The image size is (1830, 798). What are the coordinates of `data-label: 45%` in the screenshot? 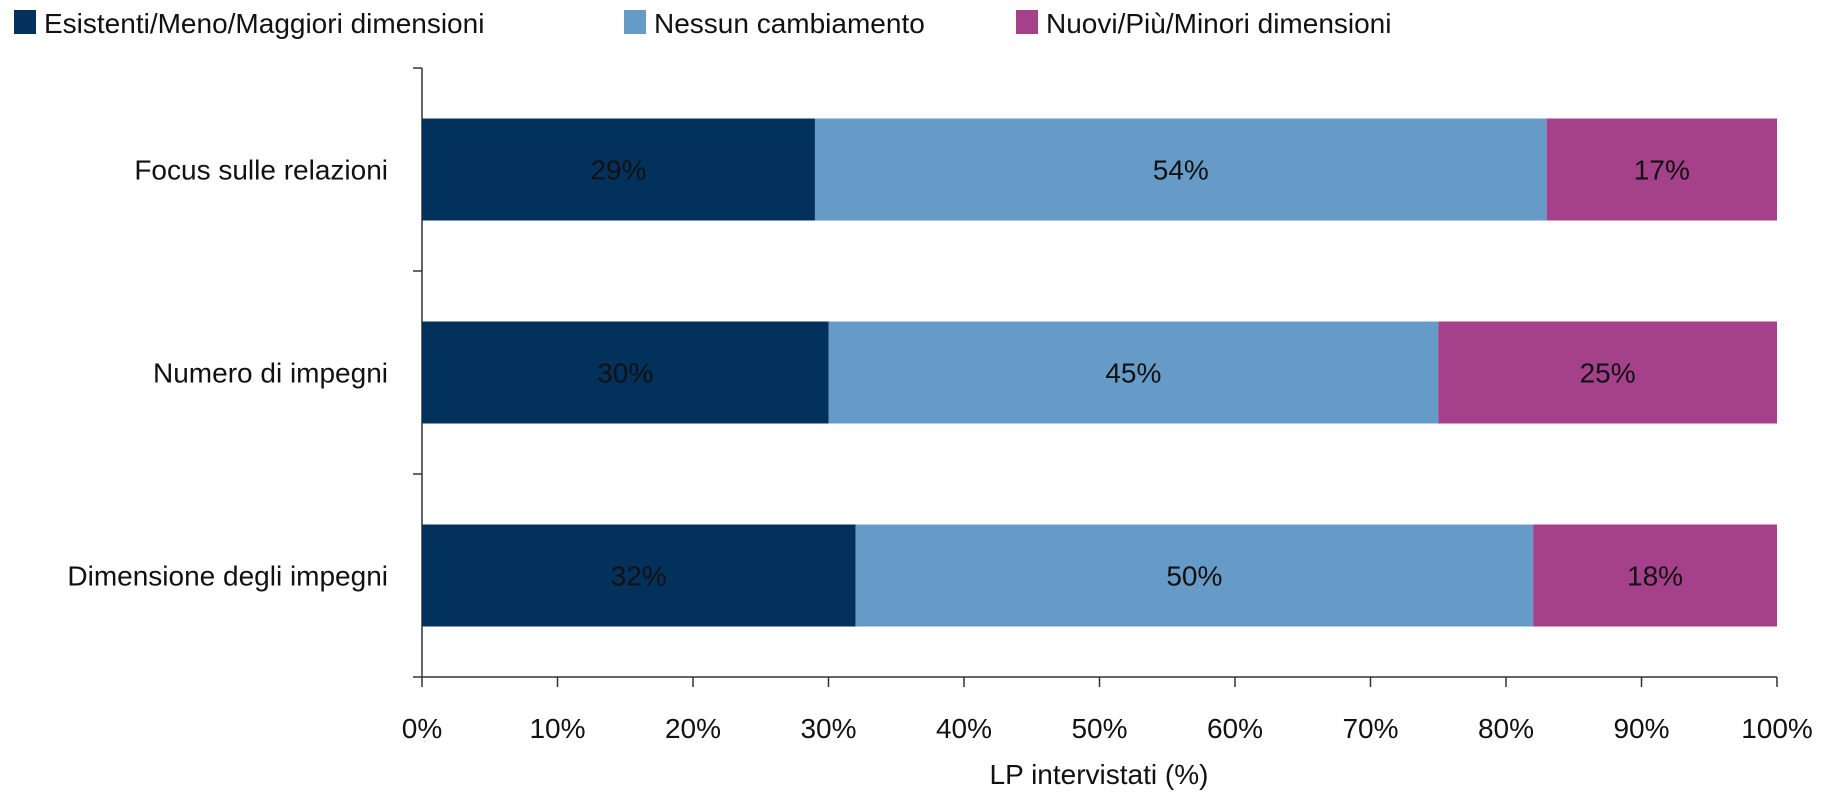 It's located at (1133, 373).